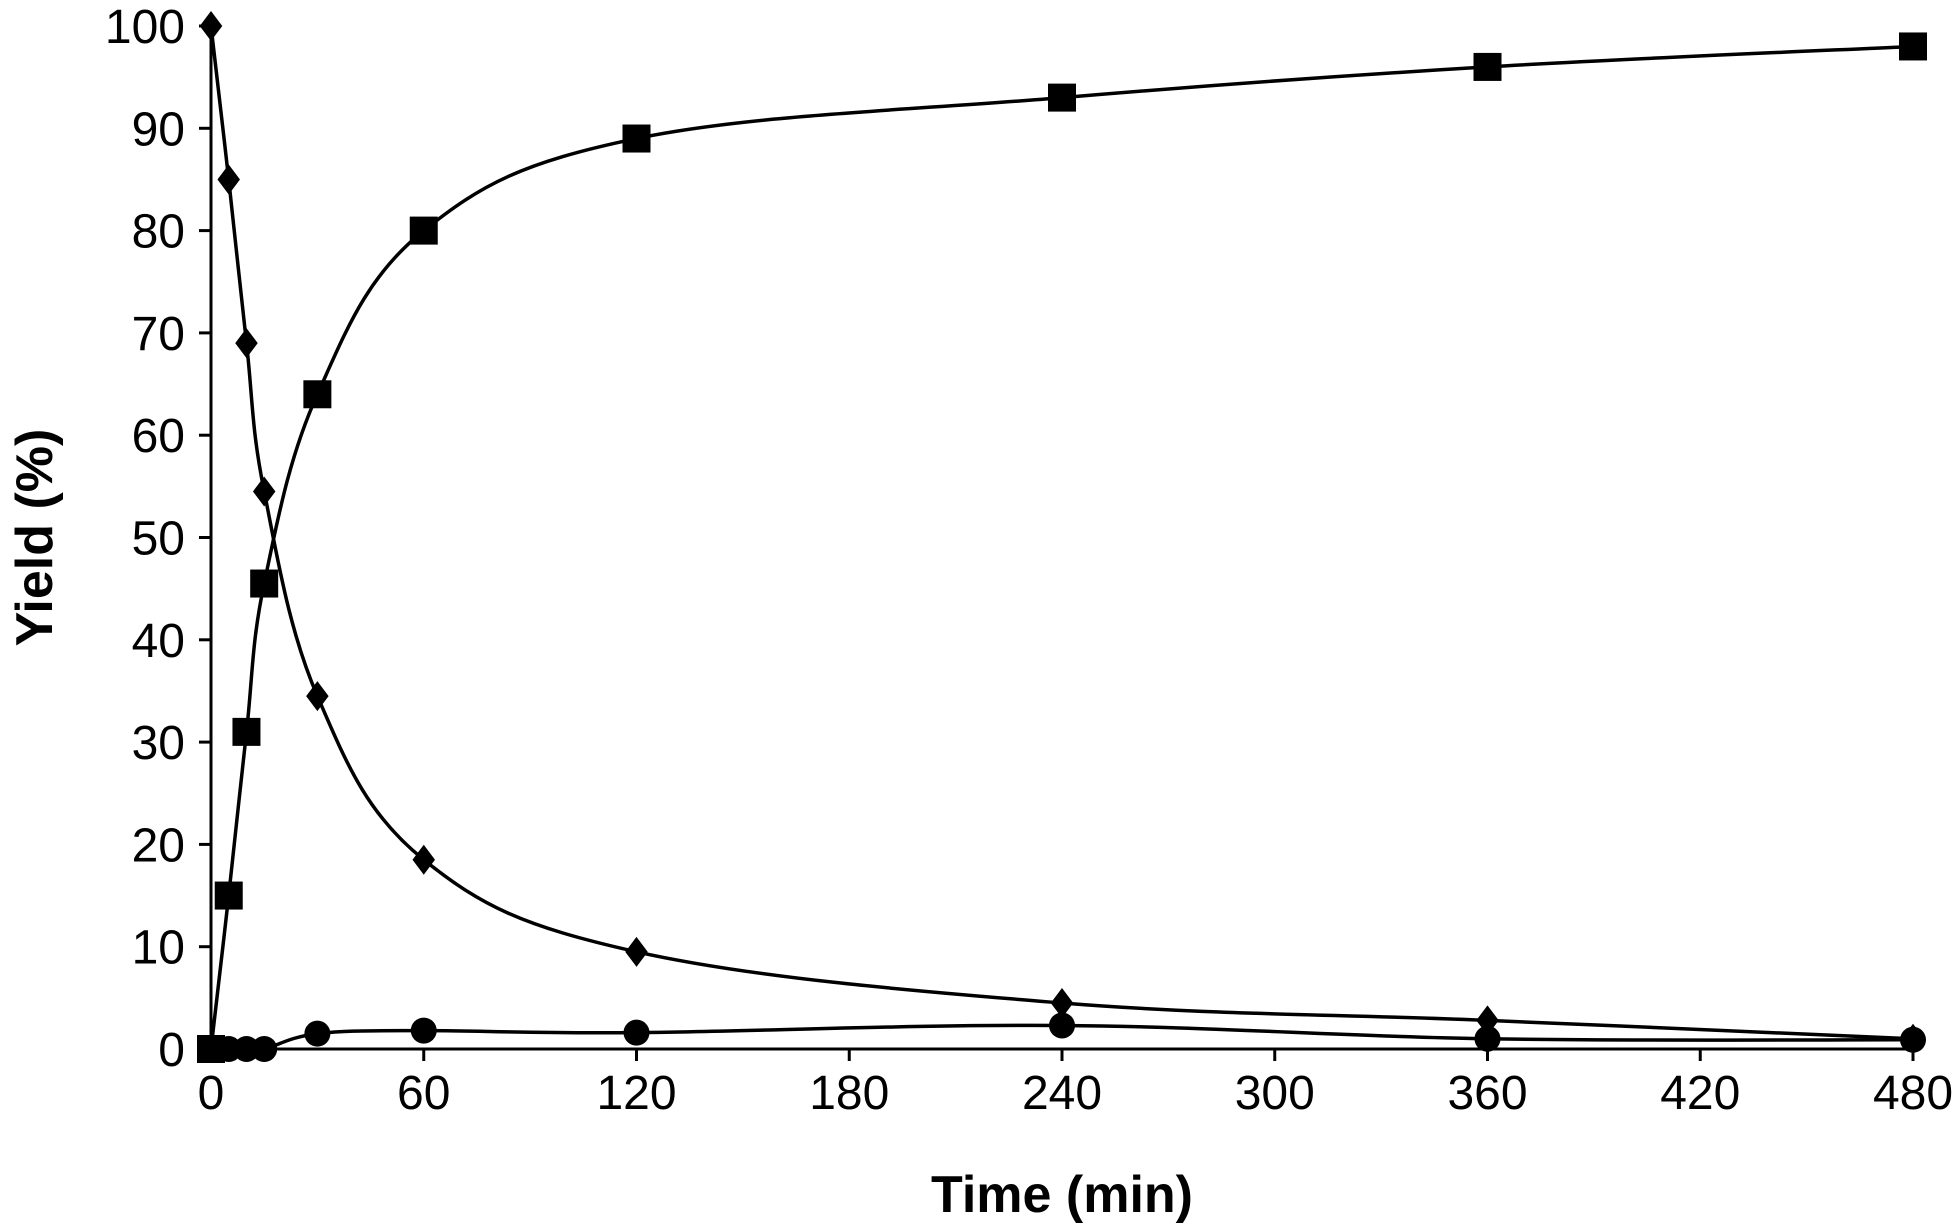 The height and width of the screenshot is (1231, 1960). What do you see at coordinates (1913, 1093) in the screenshot?
I see `x-tick-label: 480` at bounding box center [1913, 1093].